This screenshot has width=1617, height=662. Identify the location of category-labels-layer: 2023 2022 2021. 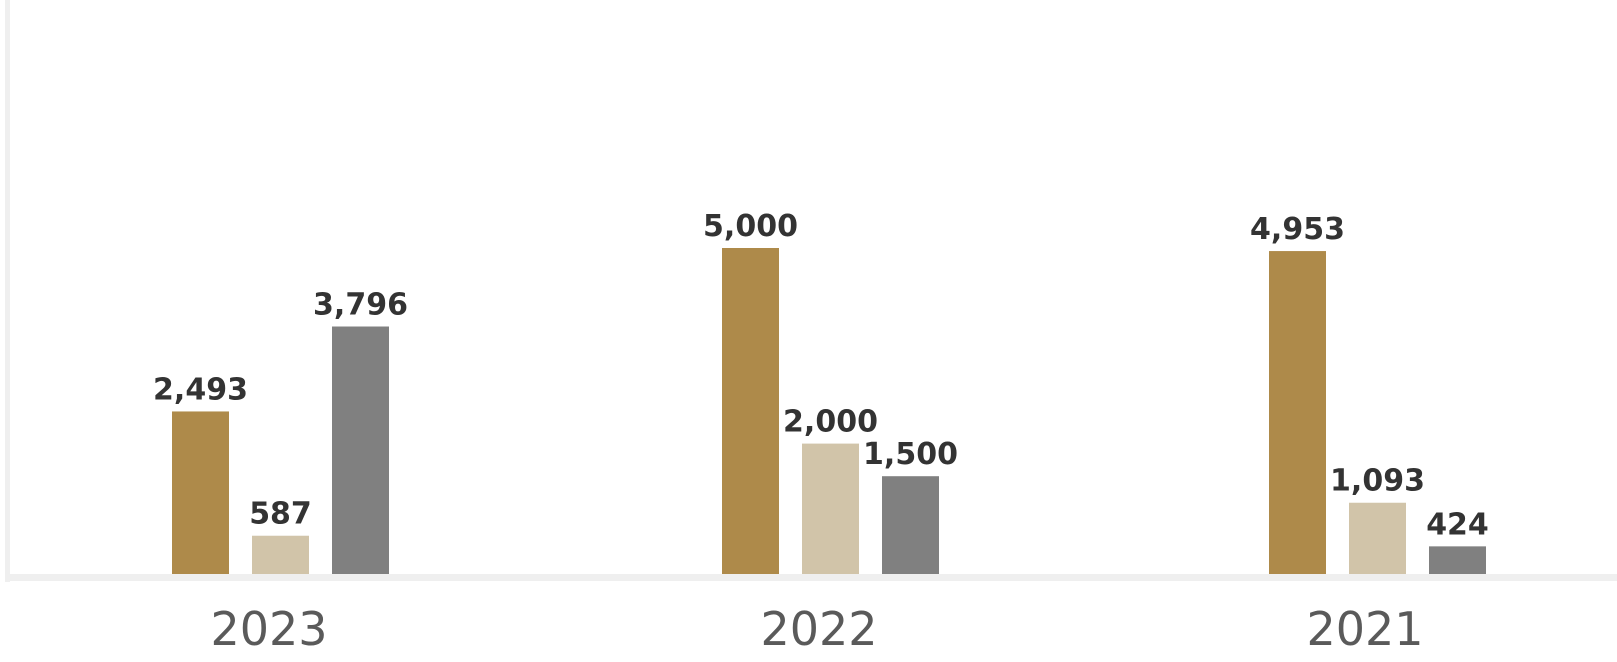
(816, 629).